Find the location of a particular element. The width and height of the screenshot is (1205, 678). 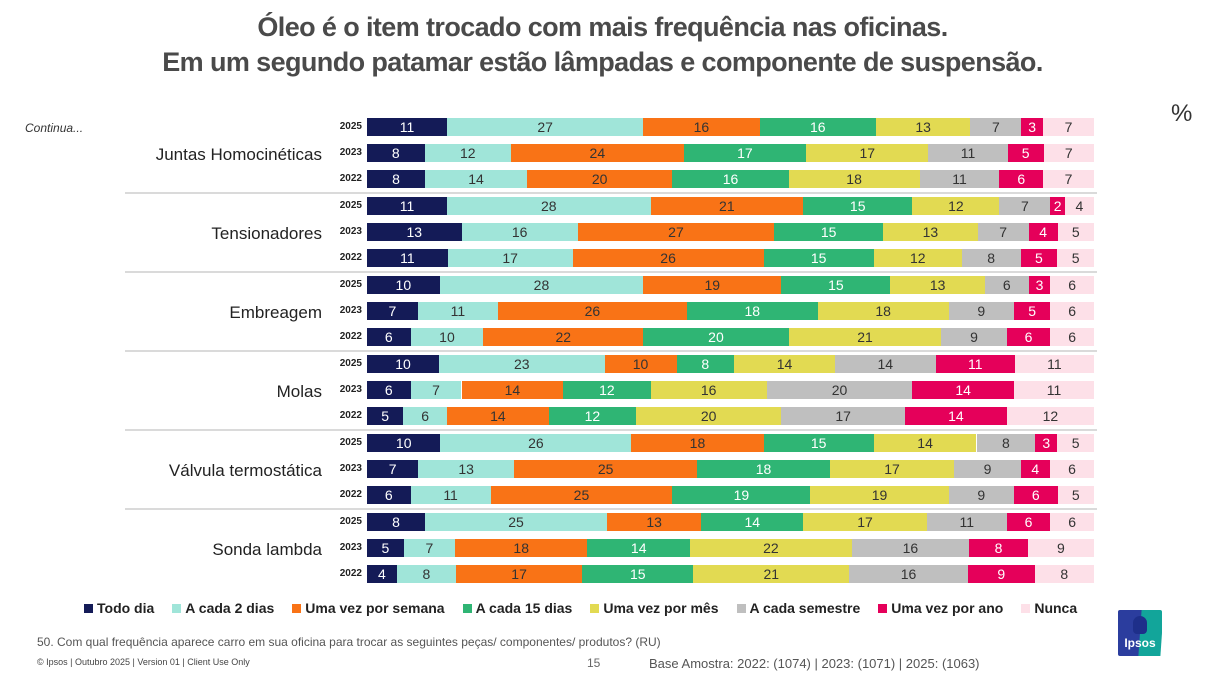

bar-segment-todo-dia: 4 is located at coordinates (382, 574).